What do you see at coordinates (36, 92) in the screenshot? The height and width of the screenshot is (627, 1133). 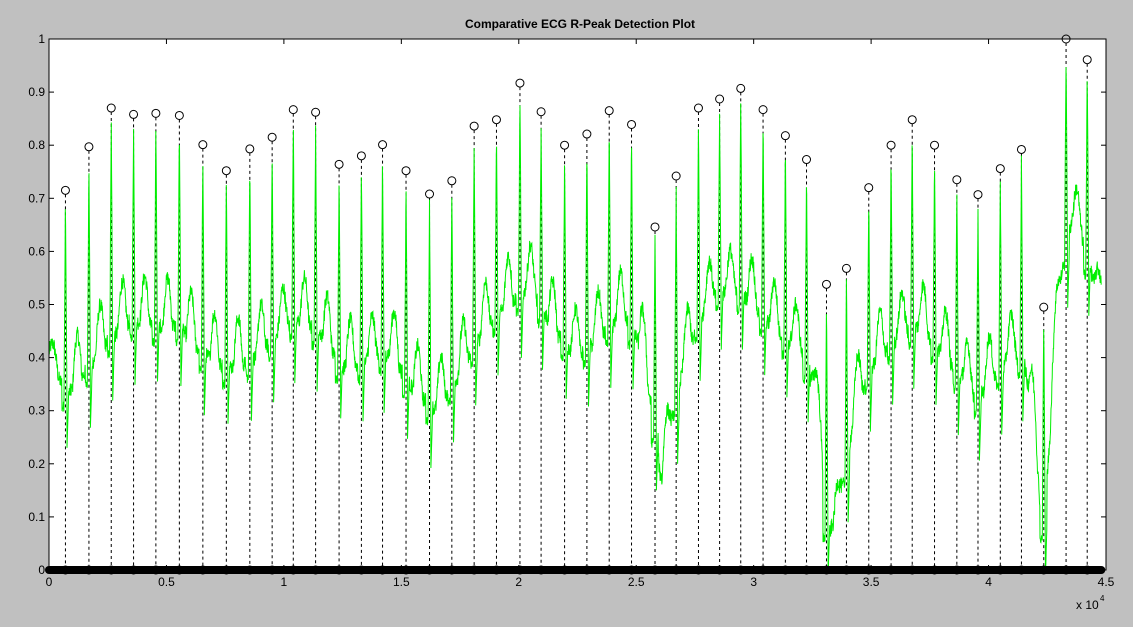 I see `y-tick-label: 0.9` at bounding box center [36, 92].